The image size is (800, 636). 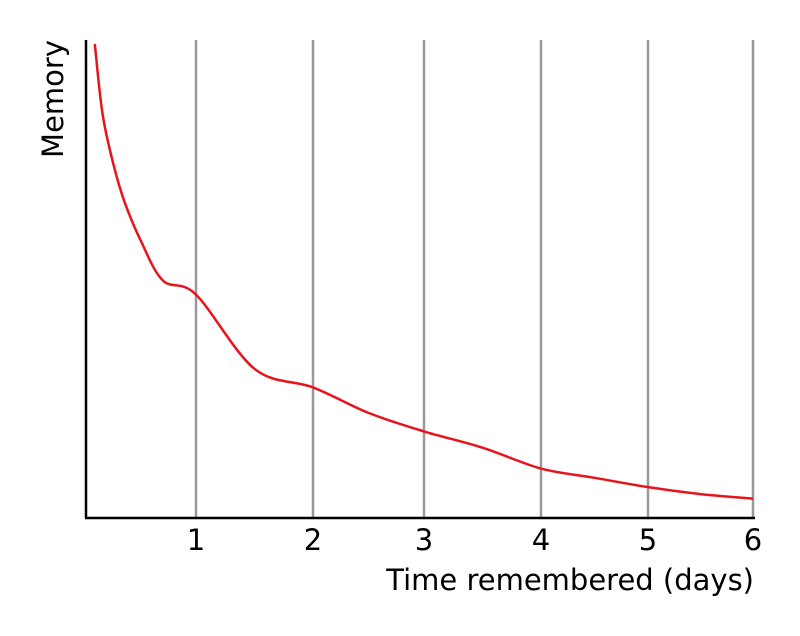 I want to click on x-tick-label-5: 5, so click(x=648, y=540).